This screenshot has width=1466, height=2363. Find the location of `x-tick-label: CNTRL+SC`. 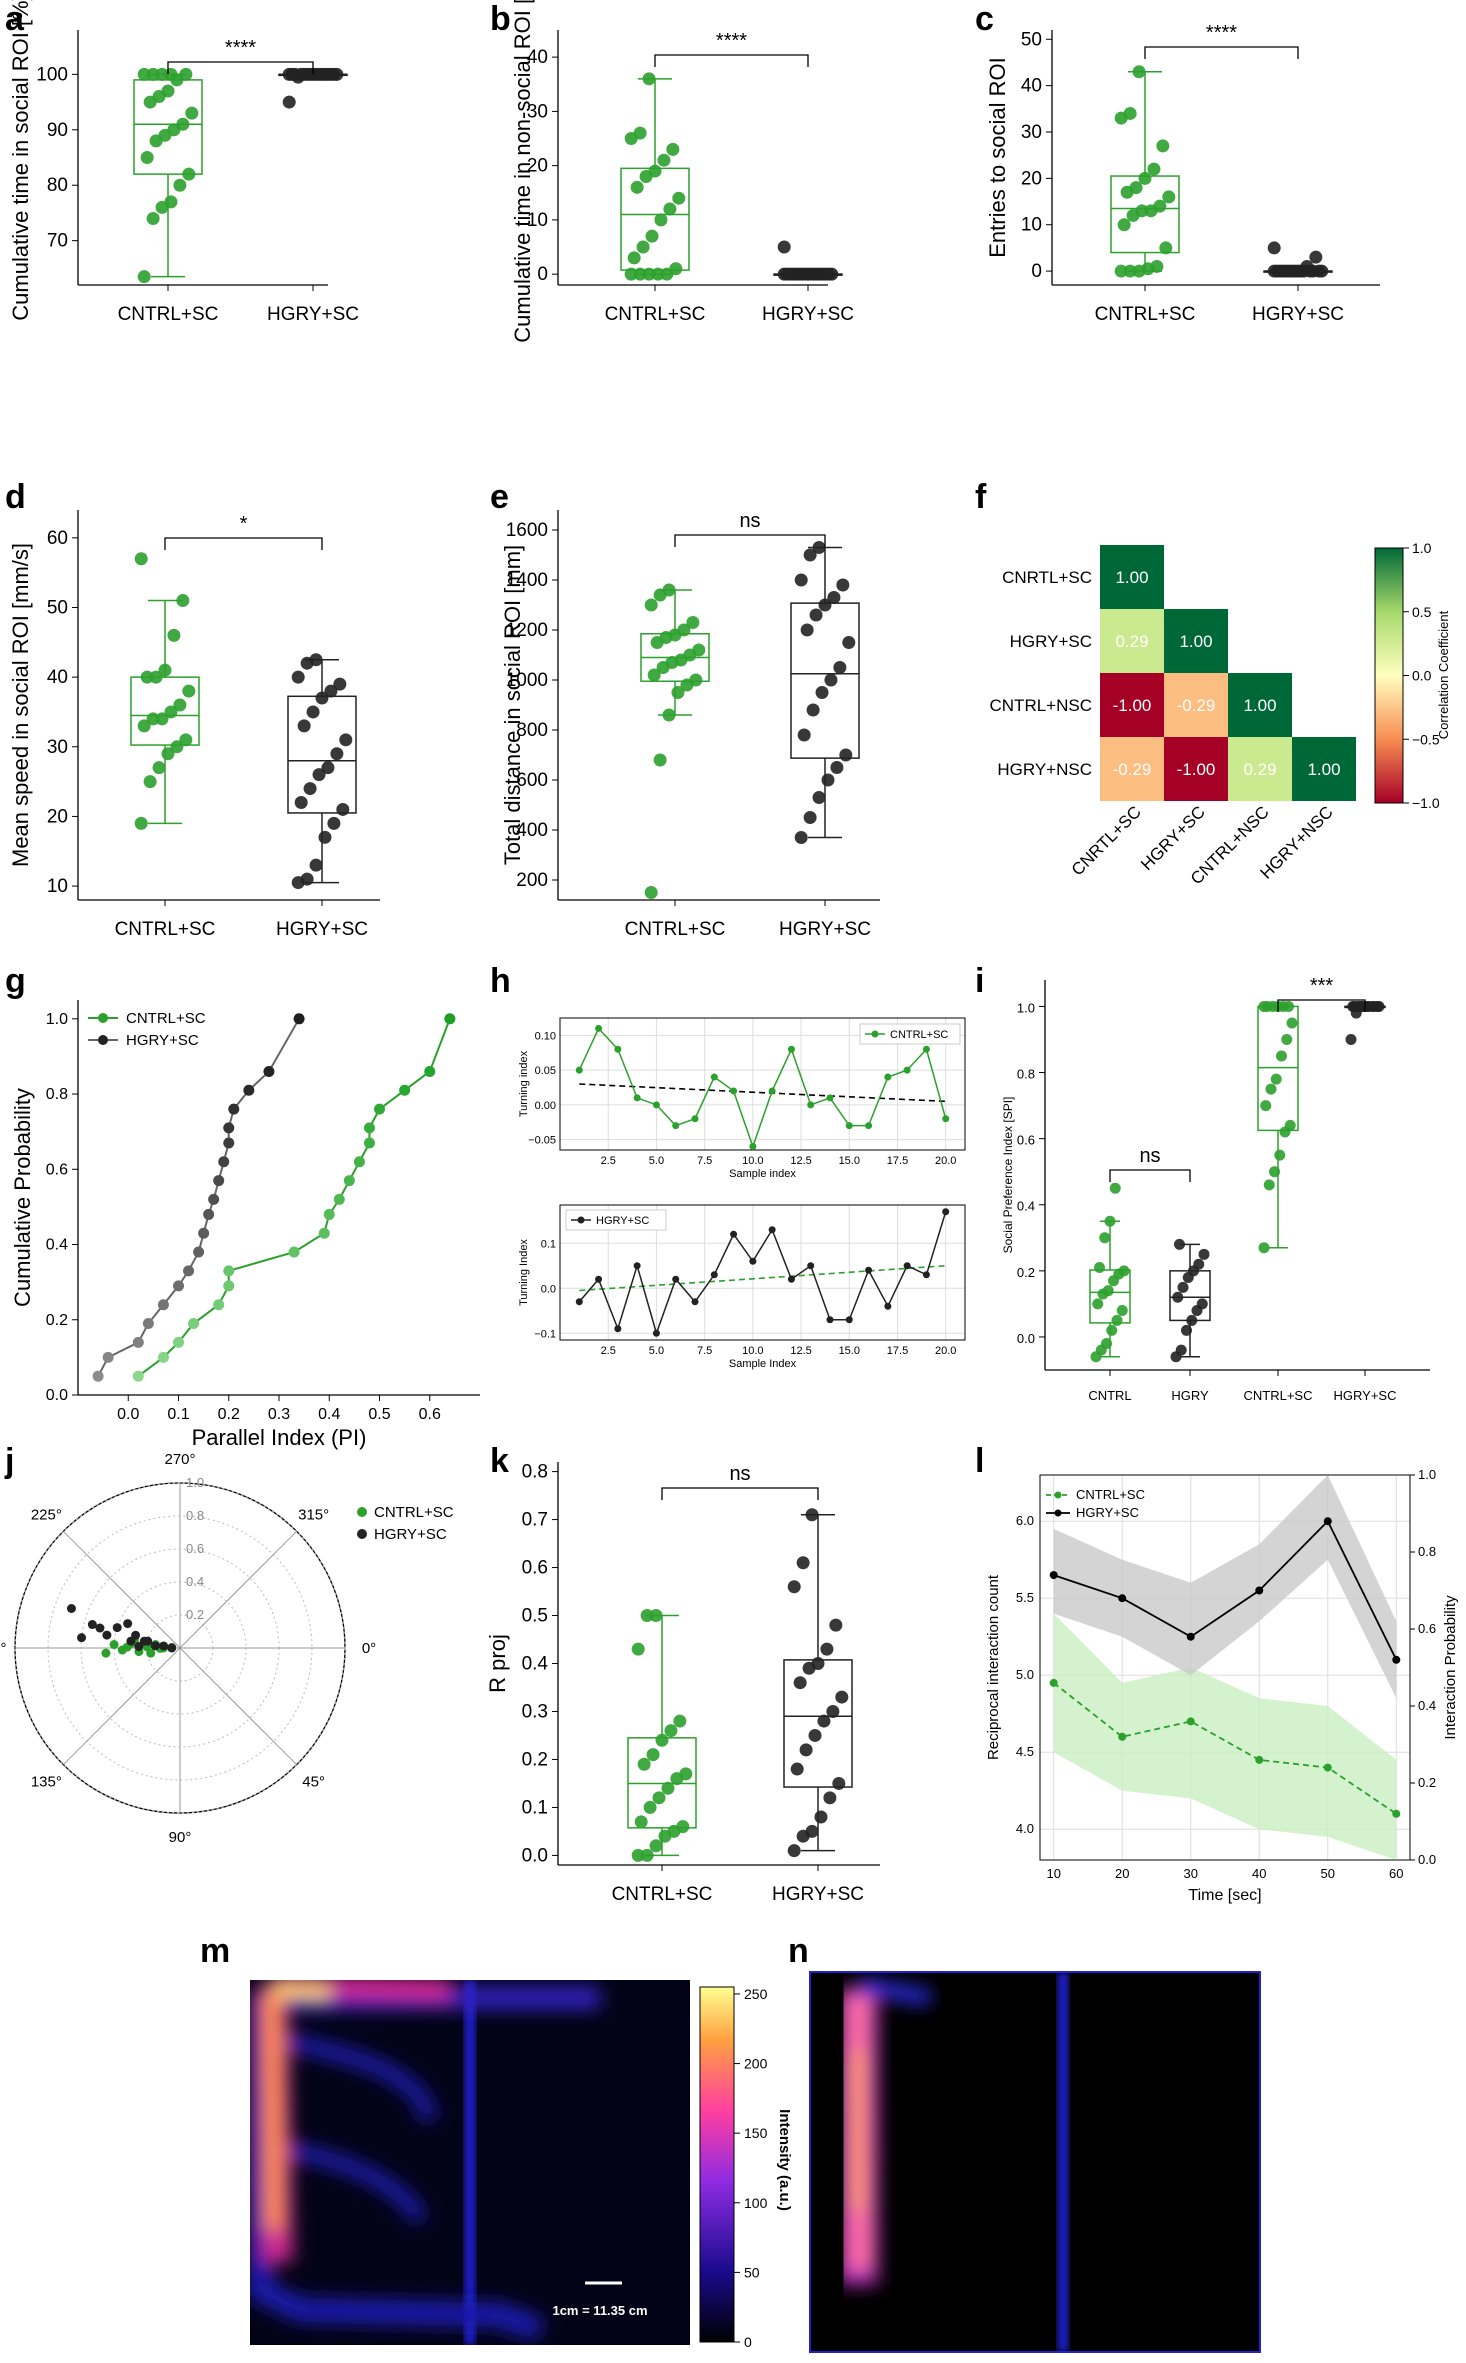

x-tick-label: CNTRL+SC is located at coordinates (165, 929).